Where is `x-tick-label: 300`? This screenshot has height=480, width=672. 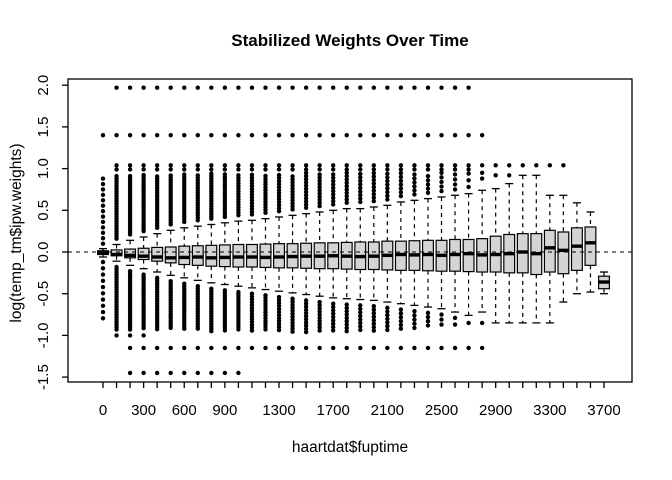
x-tick-label: 300 is located at coordinates (143, 410).